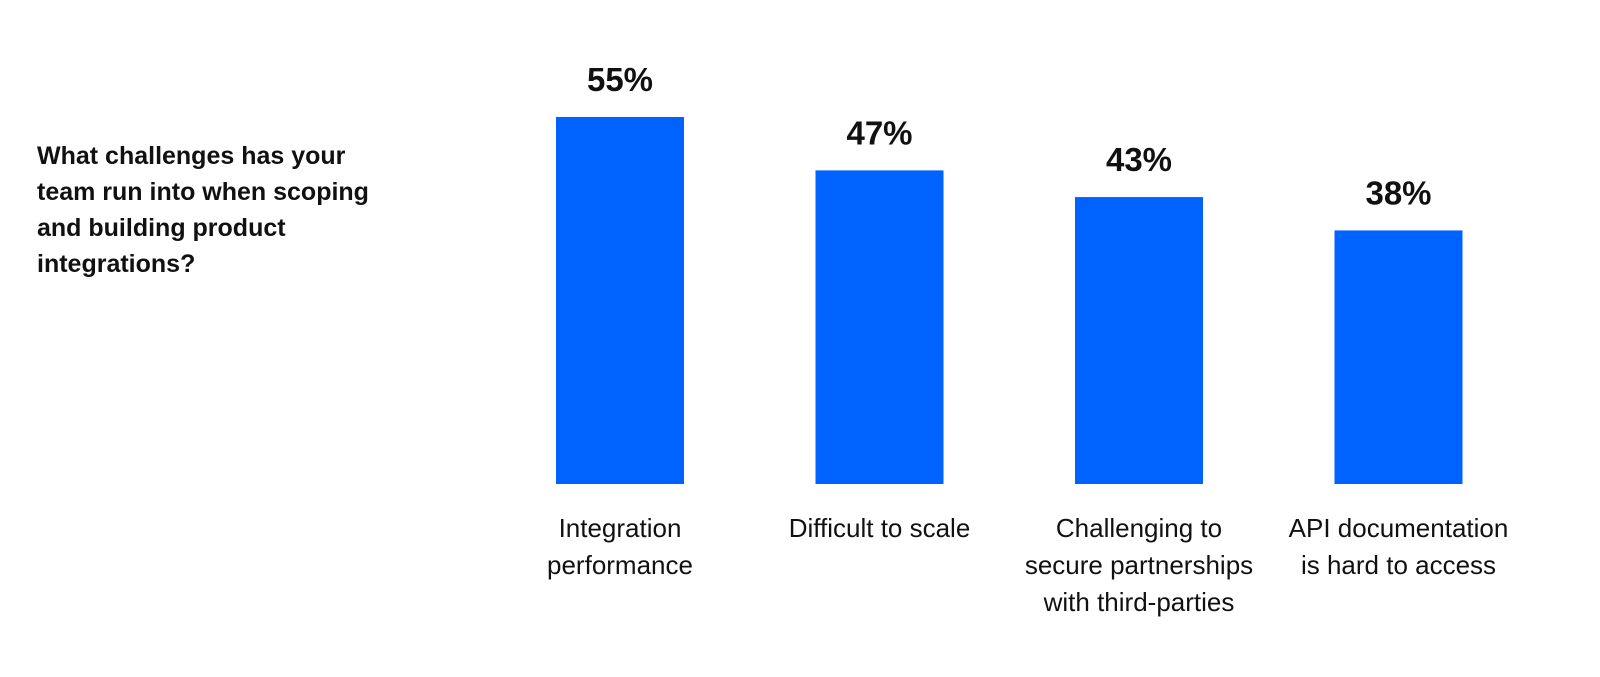 Image resolution: width=1600 pixels, height=677 pixels. What do you see at coordinates (1399, 528) in the screenshot?
I see `category-label-line: API documentation` at bounding box center [1399, 528].